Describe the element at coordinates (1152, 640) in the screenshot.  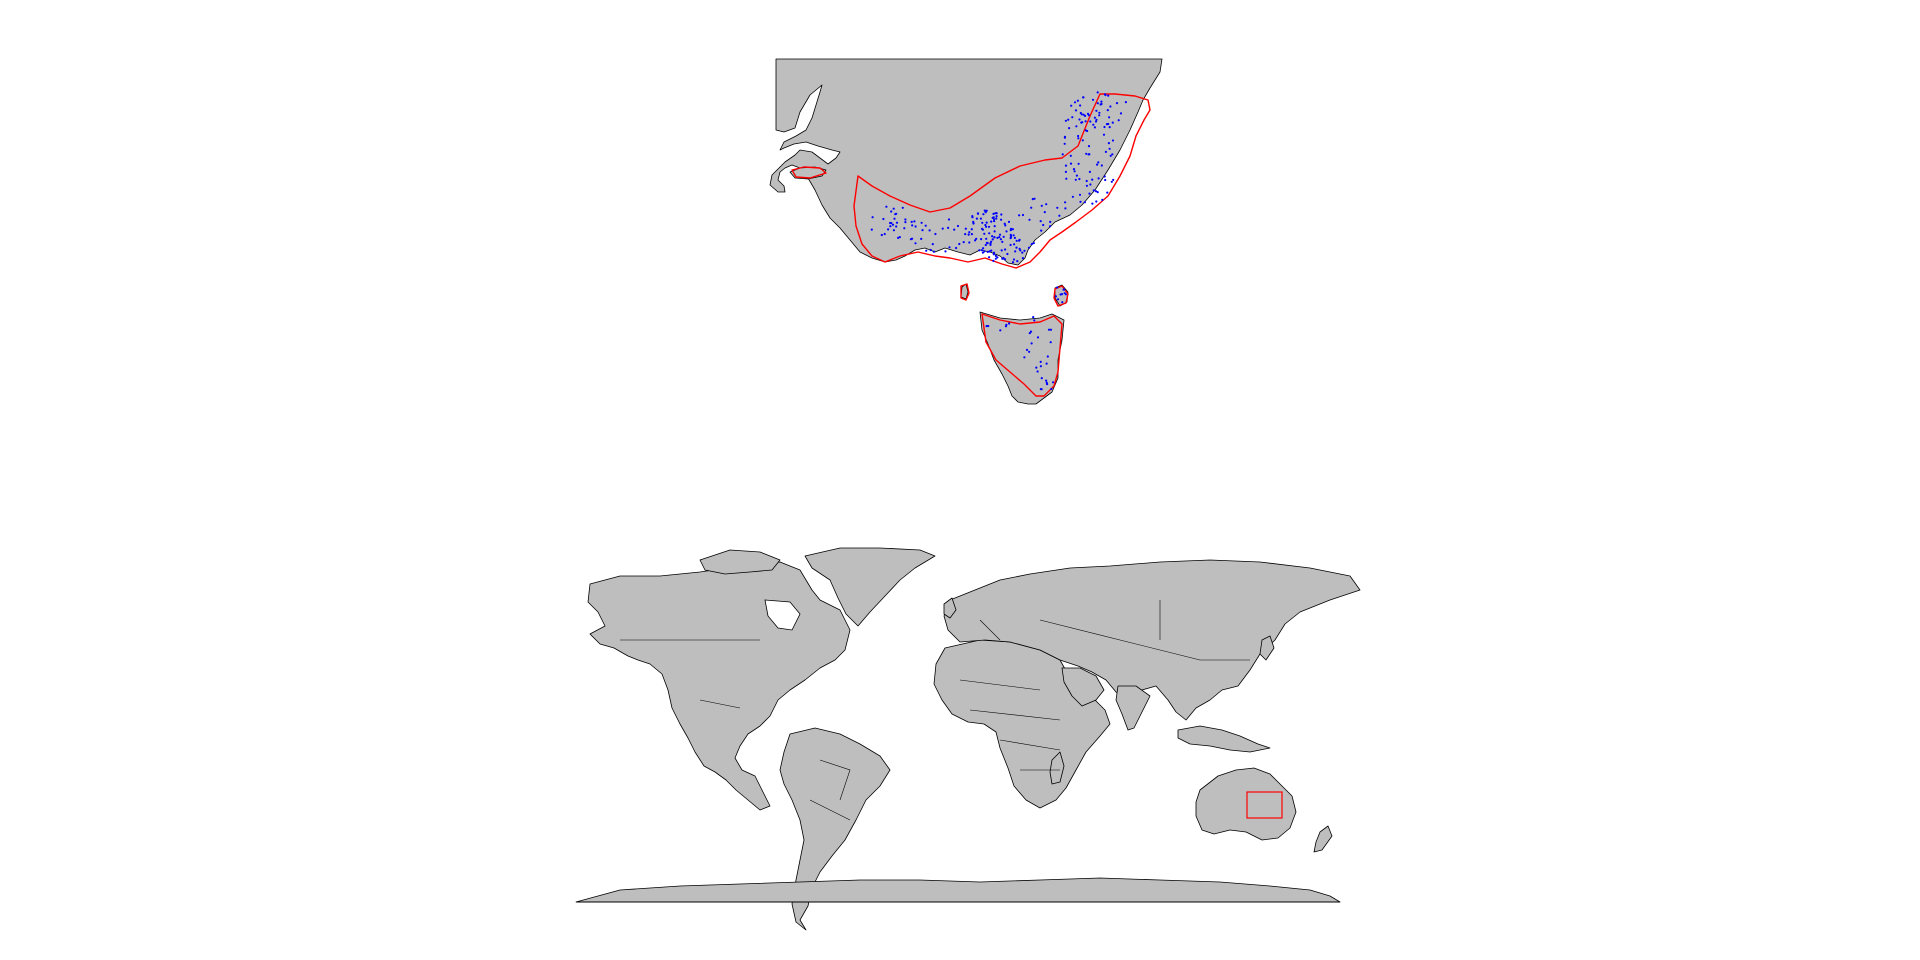
I see `eurasia-landmass` at that location.